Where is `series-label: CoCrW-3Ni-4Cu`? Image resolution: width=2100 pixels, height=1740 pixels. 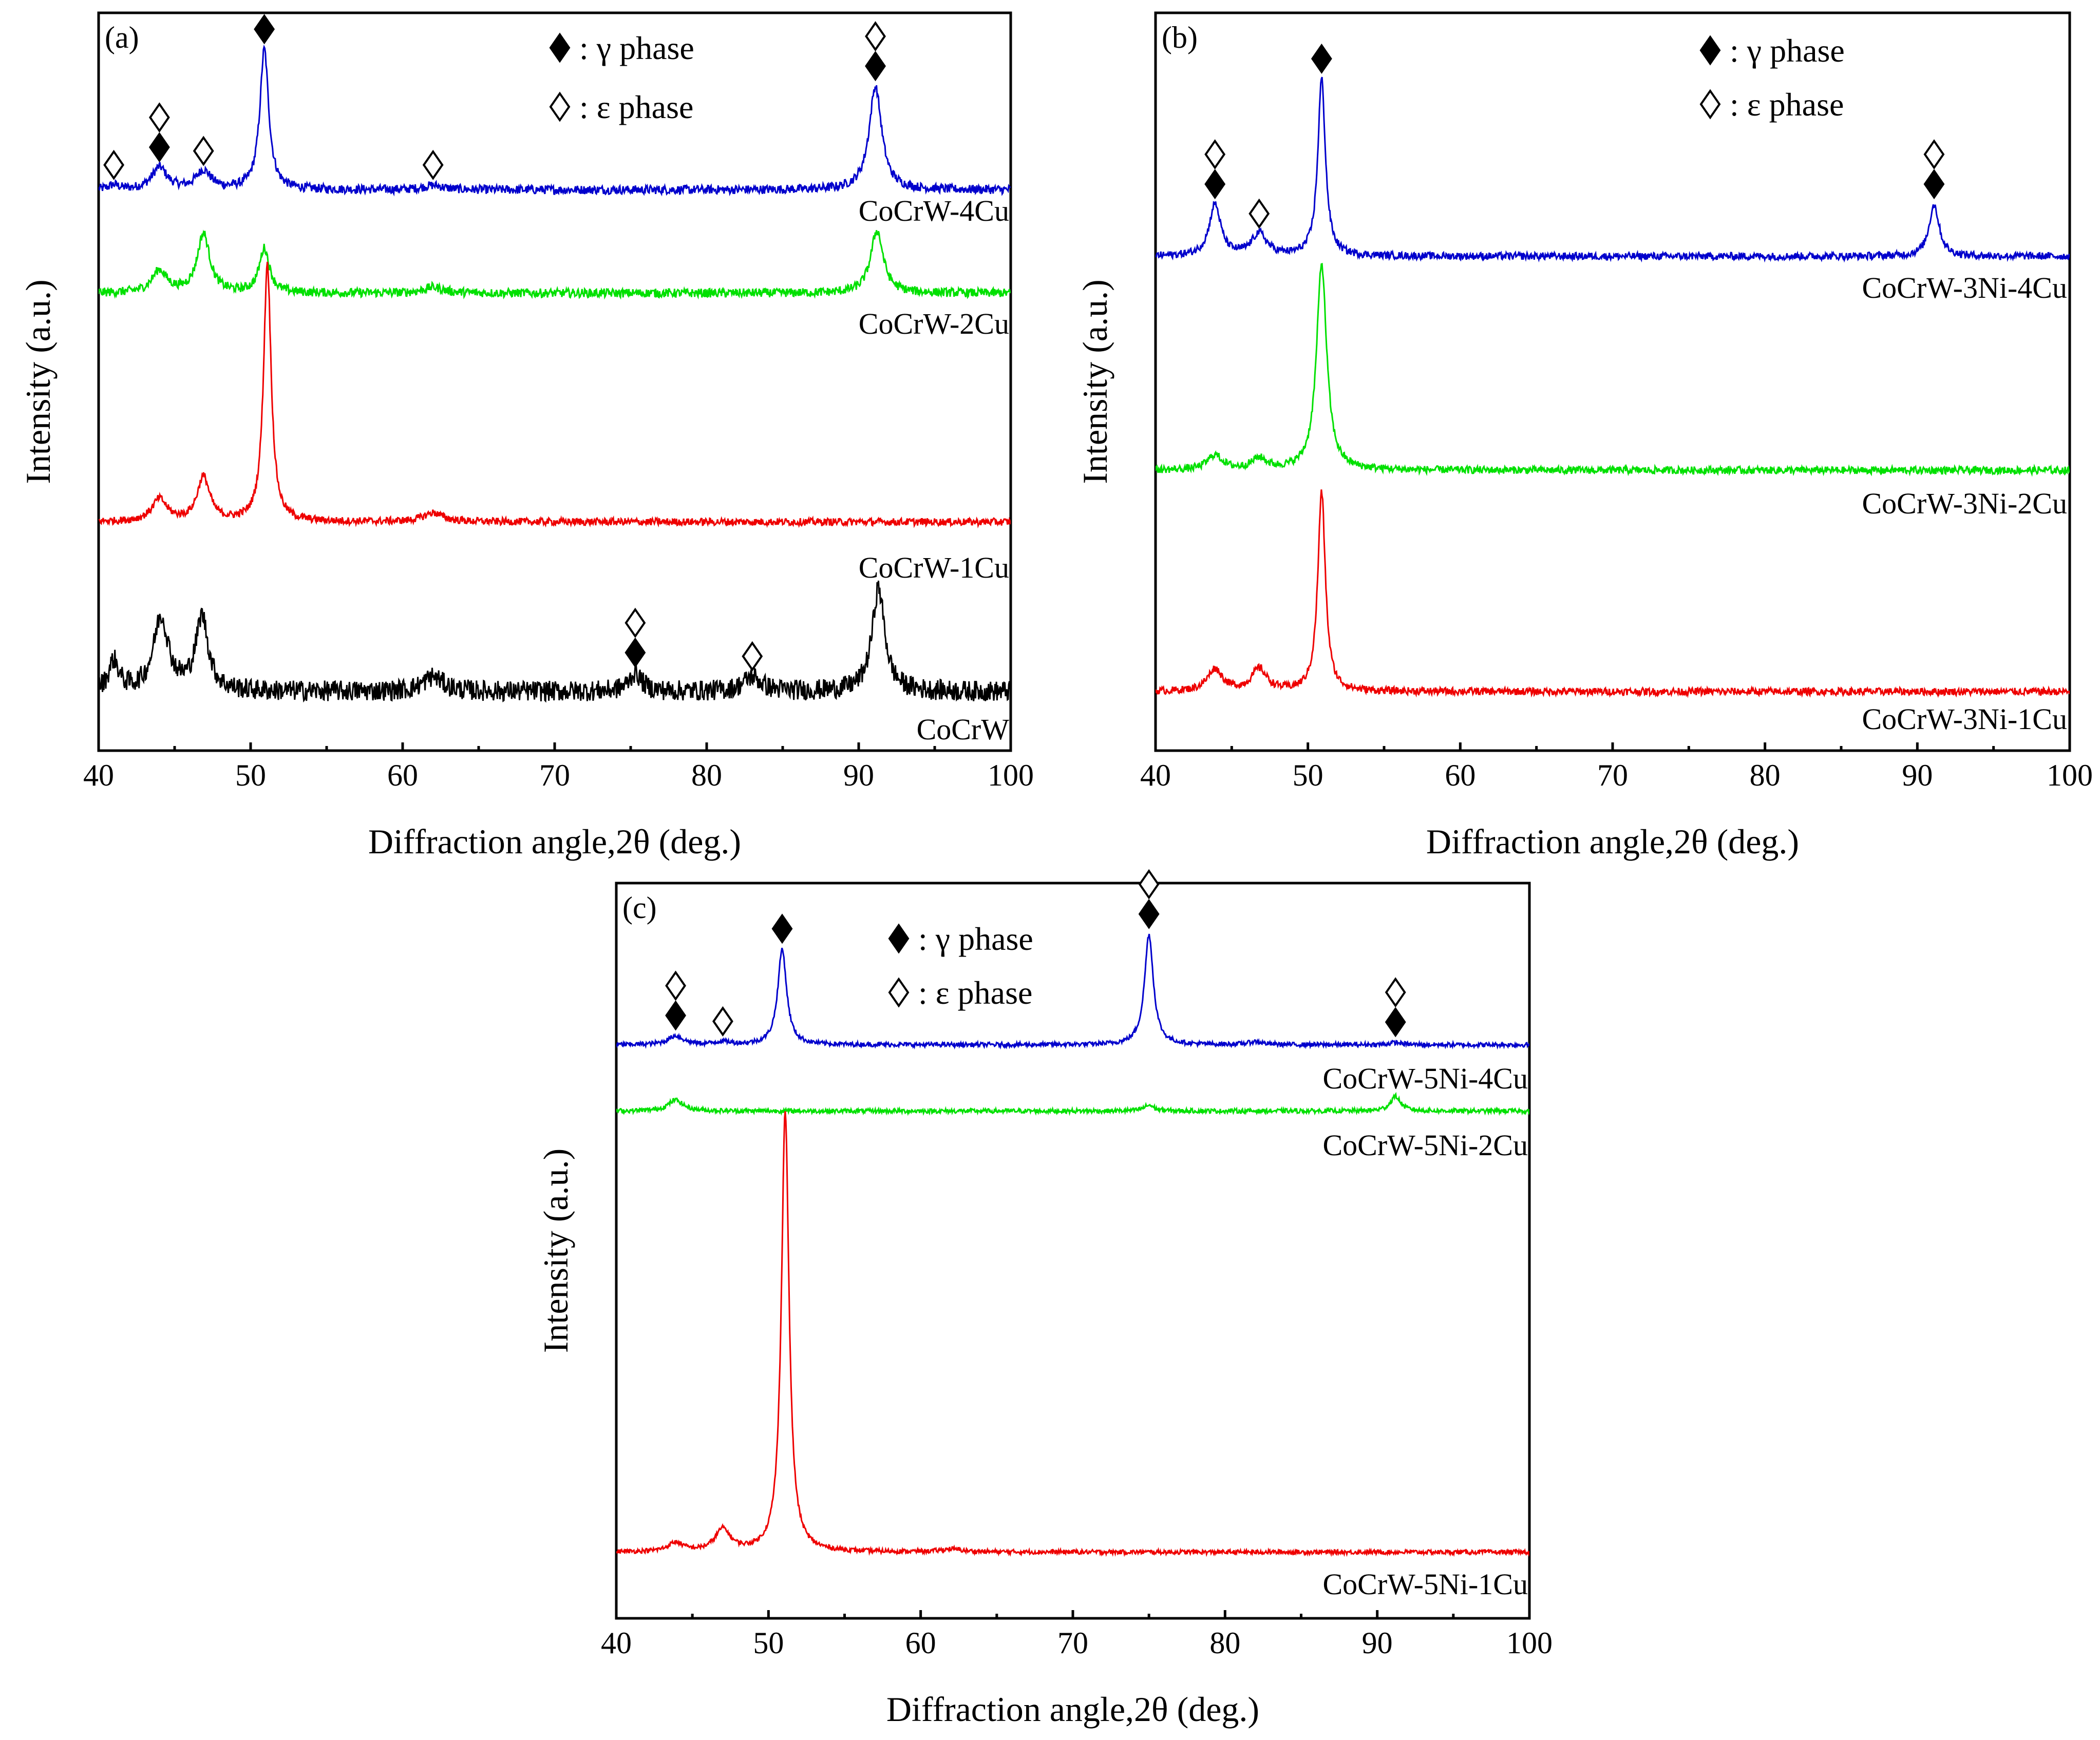
series-label: CoCrW-3Ni-4Cu is located at coordinates (1964, 287).